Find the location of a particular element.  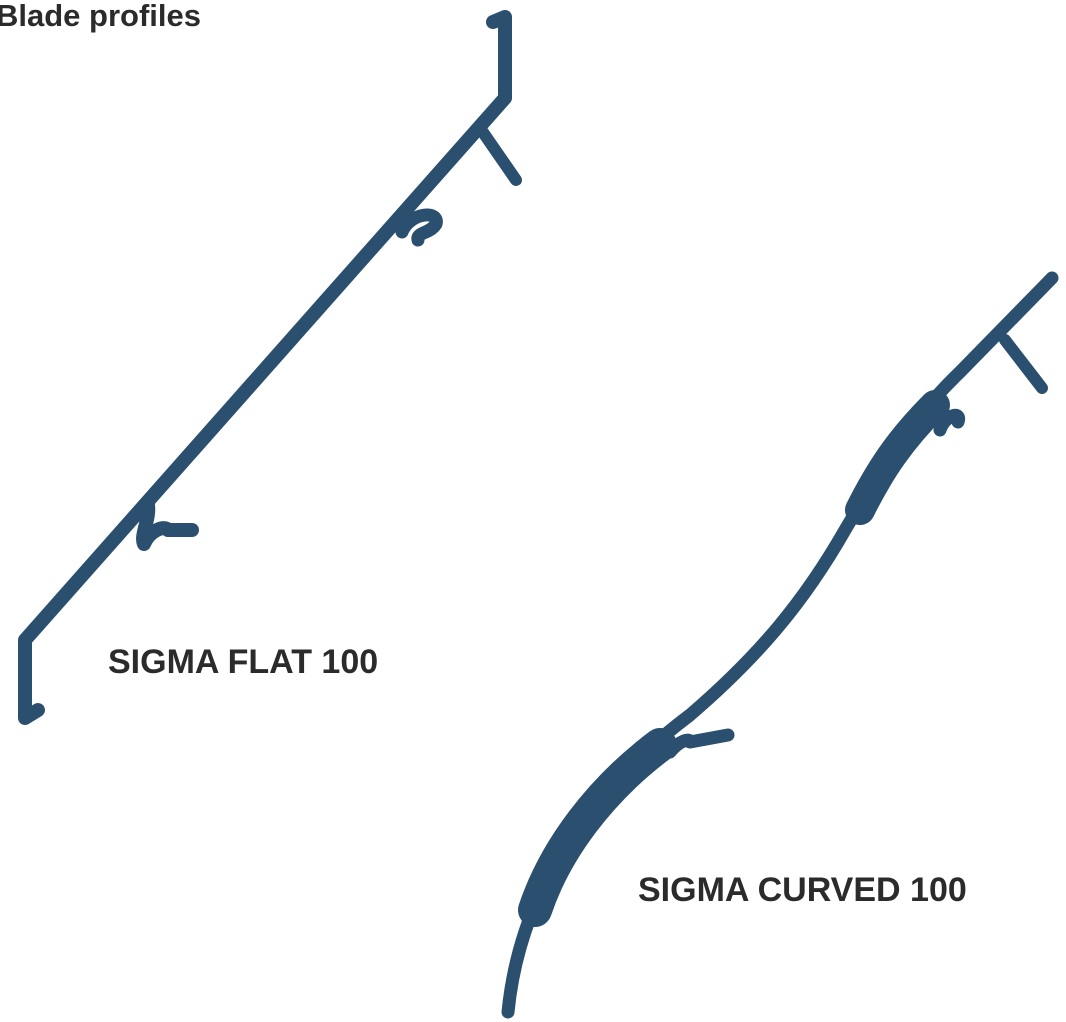

profile-label: SIGMA FLAT 100 is located at coordinates (243, 662).